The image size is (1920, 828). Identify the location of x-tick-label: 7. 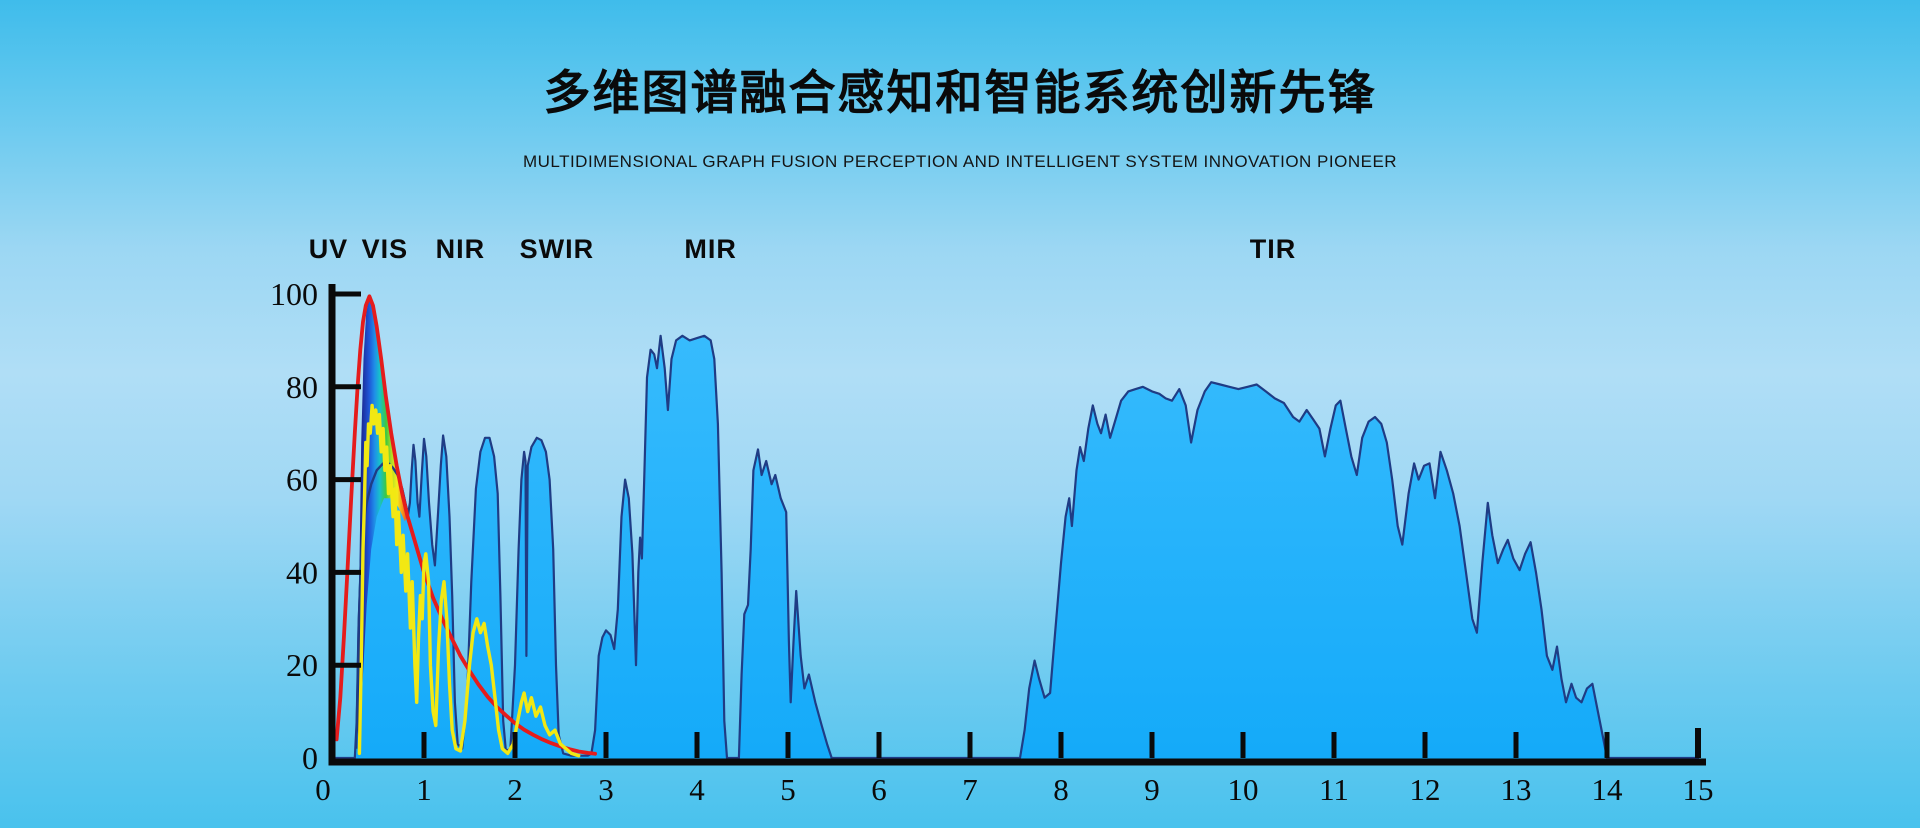
(970, 789).